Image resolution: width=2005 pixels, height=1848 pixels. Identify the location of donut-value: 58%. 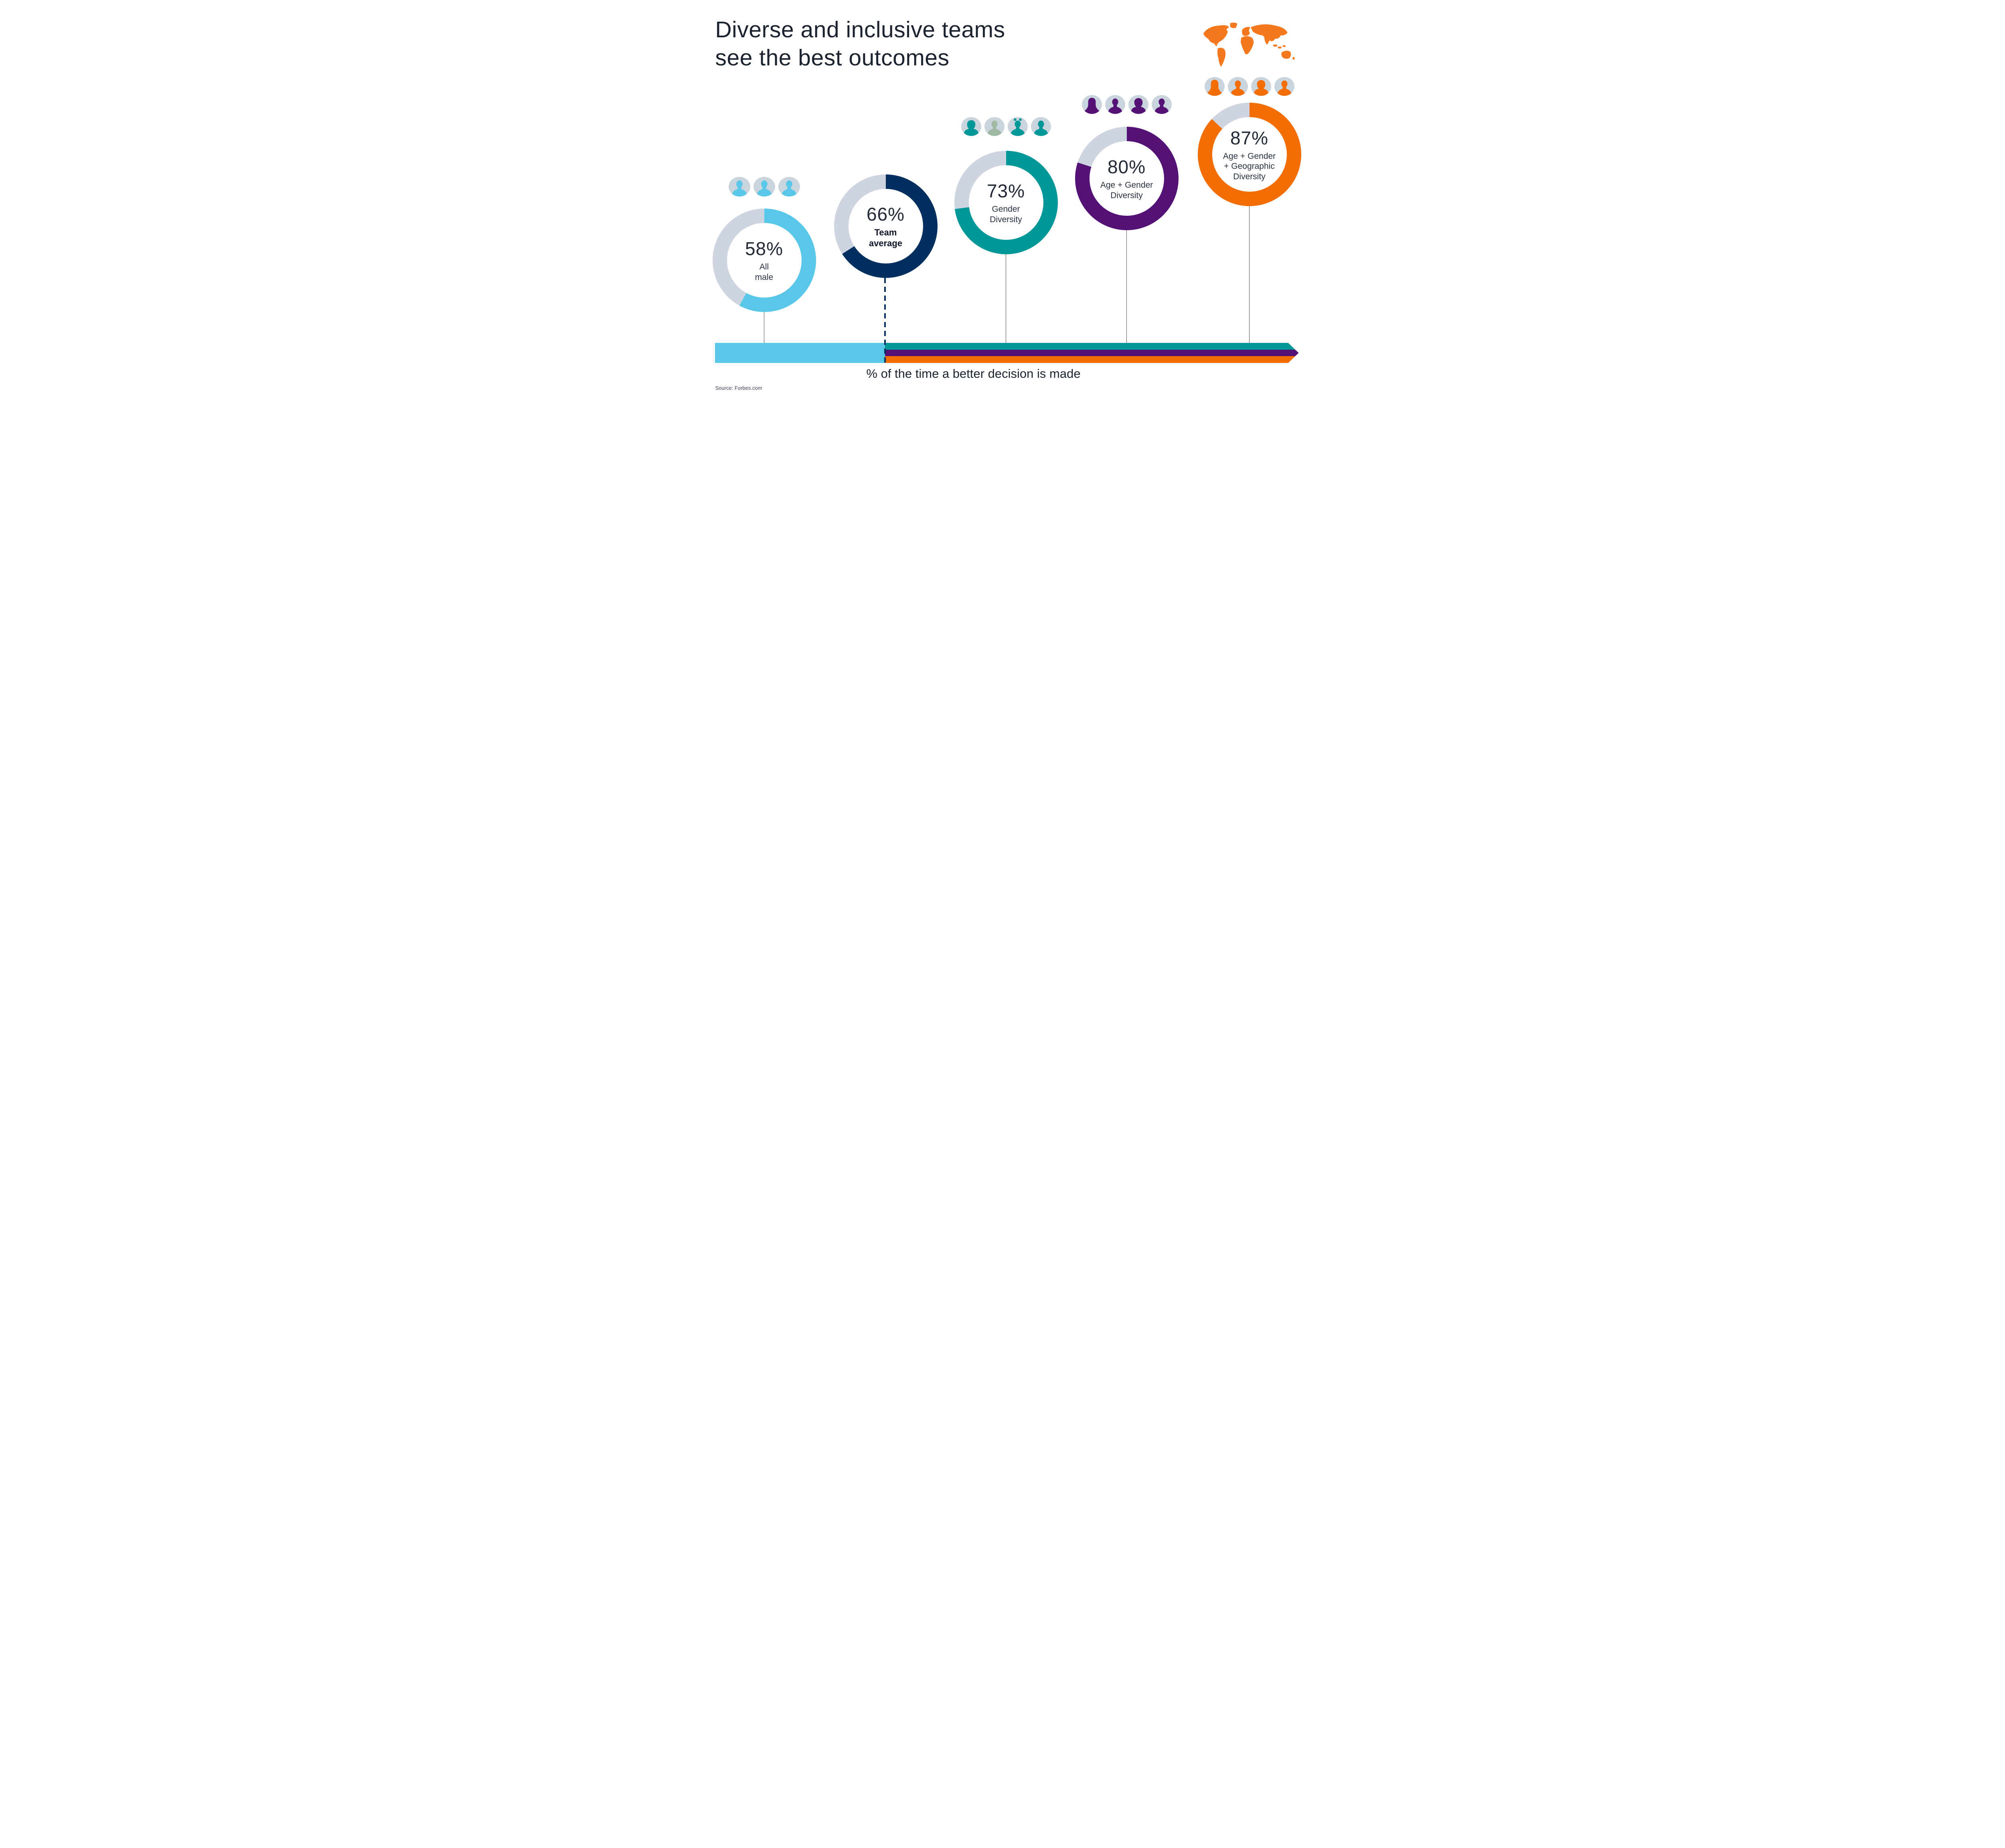
(765, 248).